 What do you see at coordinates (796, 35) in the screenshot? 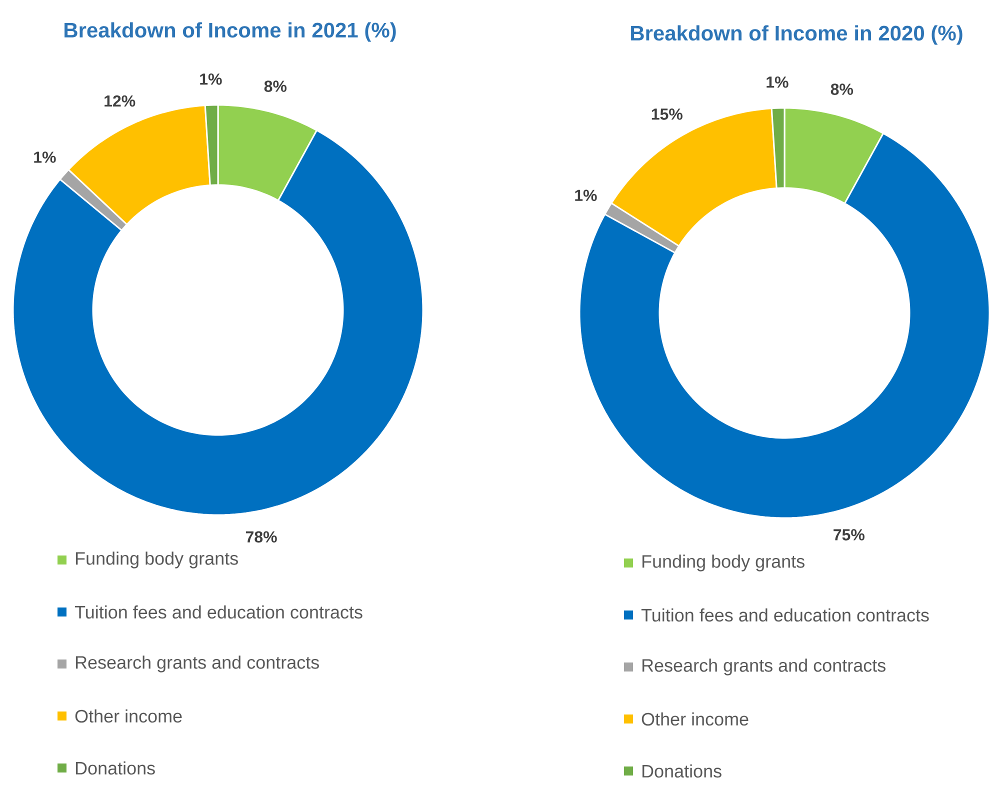
I see `chart-title: Breakdown of Income in 2020 (%)` at bounding box center [796, 35].